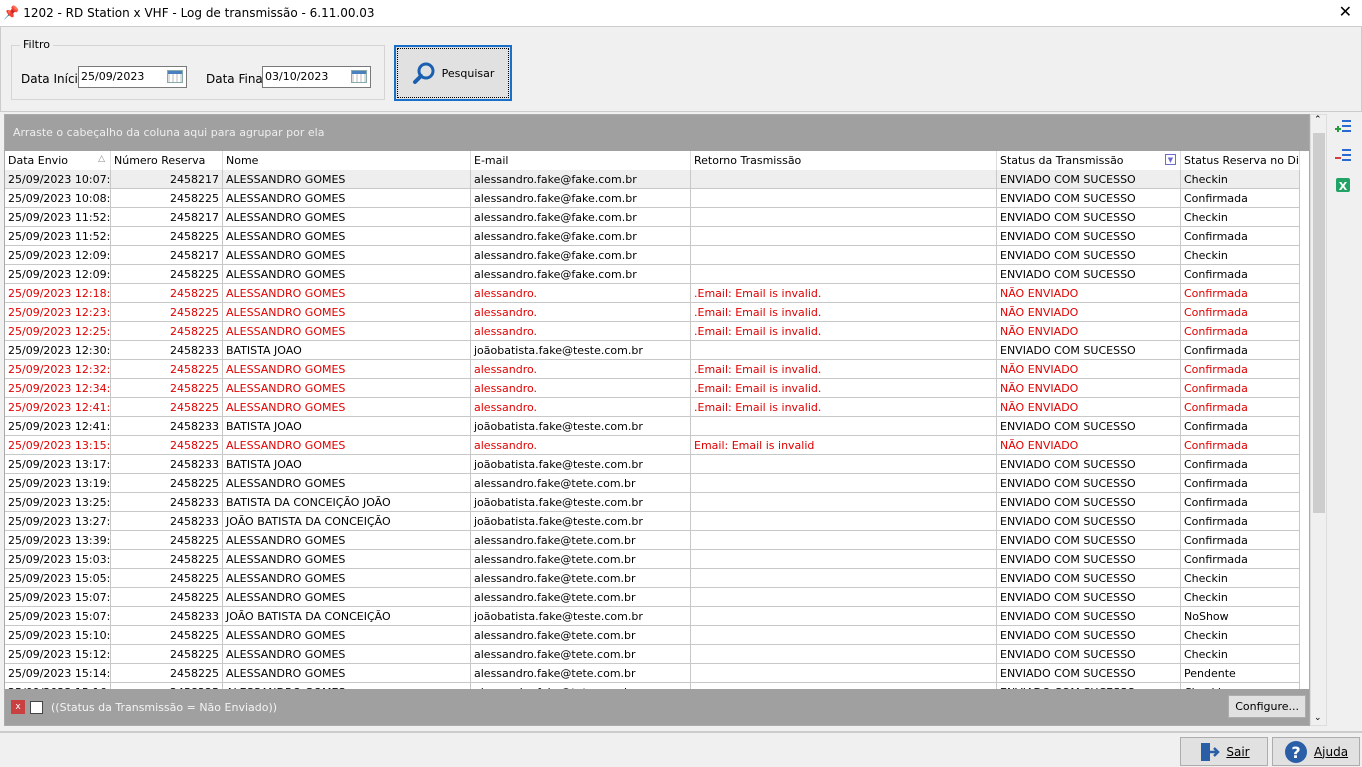  What do you see at coordinates (581, 160) in the screenshot?
I see `column-header-email: E-mail` at bounding box center [581, 160].